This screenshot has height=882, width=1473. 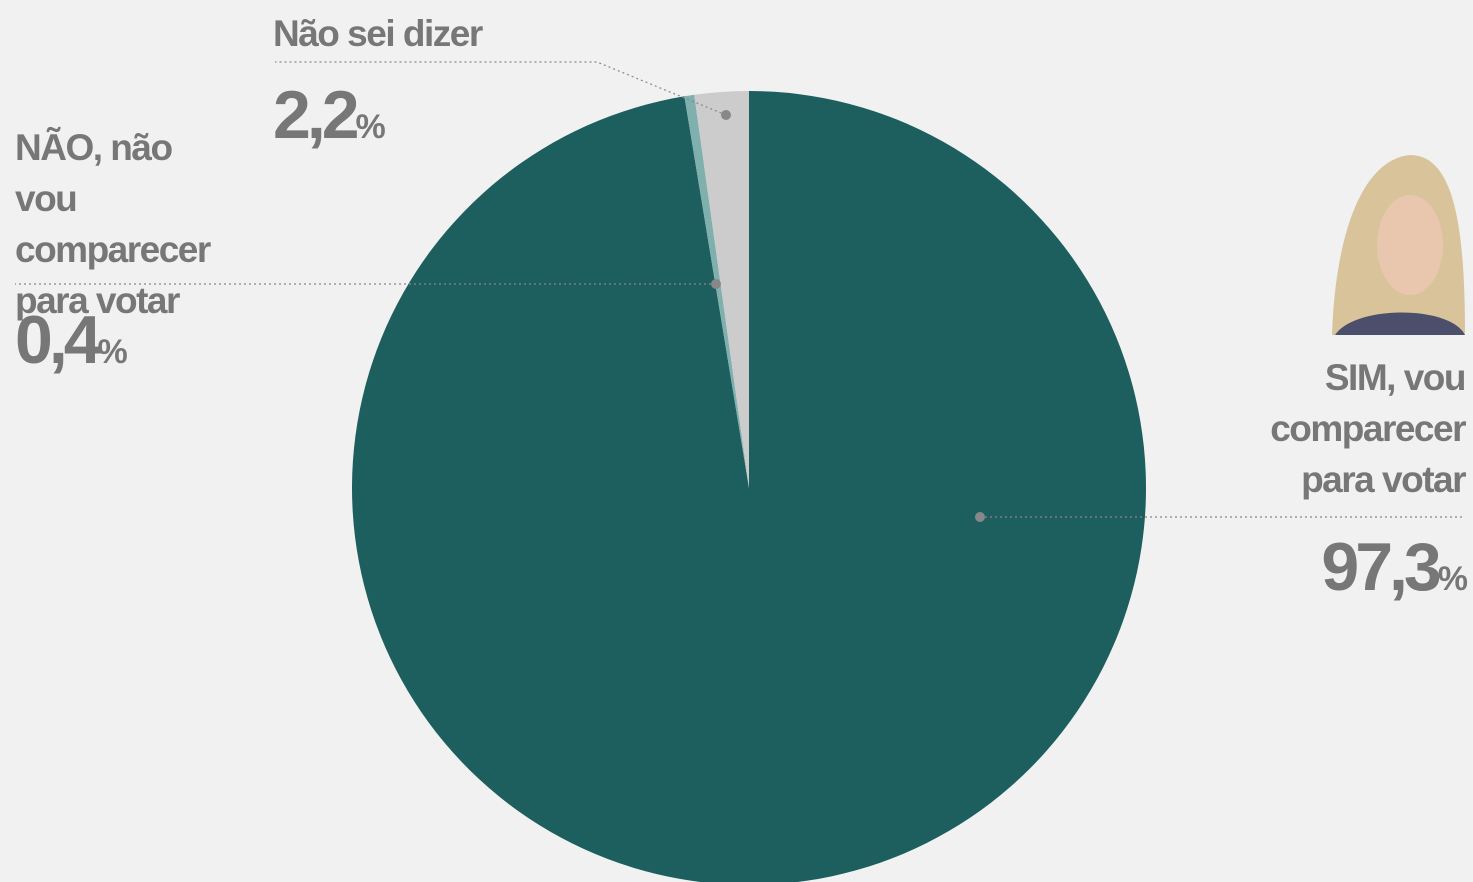 What do you see at coordinates (113, 224) in the screenshot?
I see `slice-label: NÃO, não vou comparecer para votar` at bounding box center [113, 224].